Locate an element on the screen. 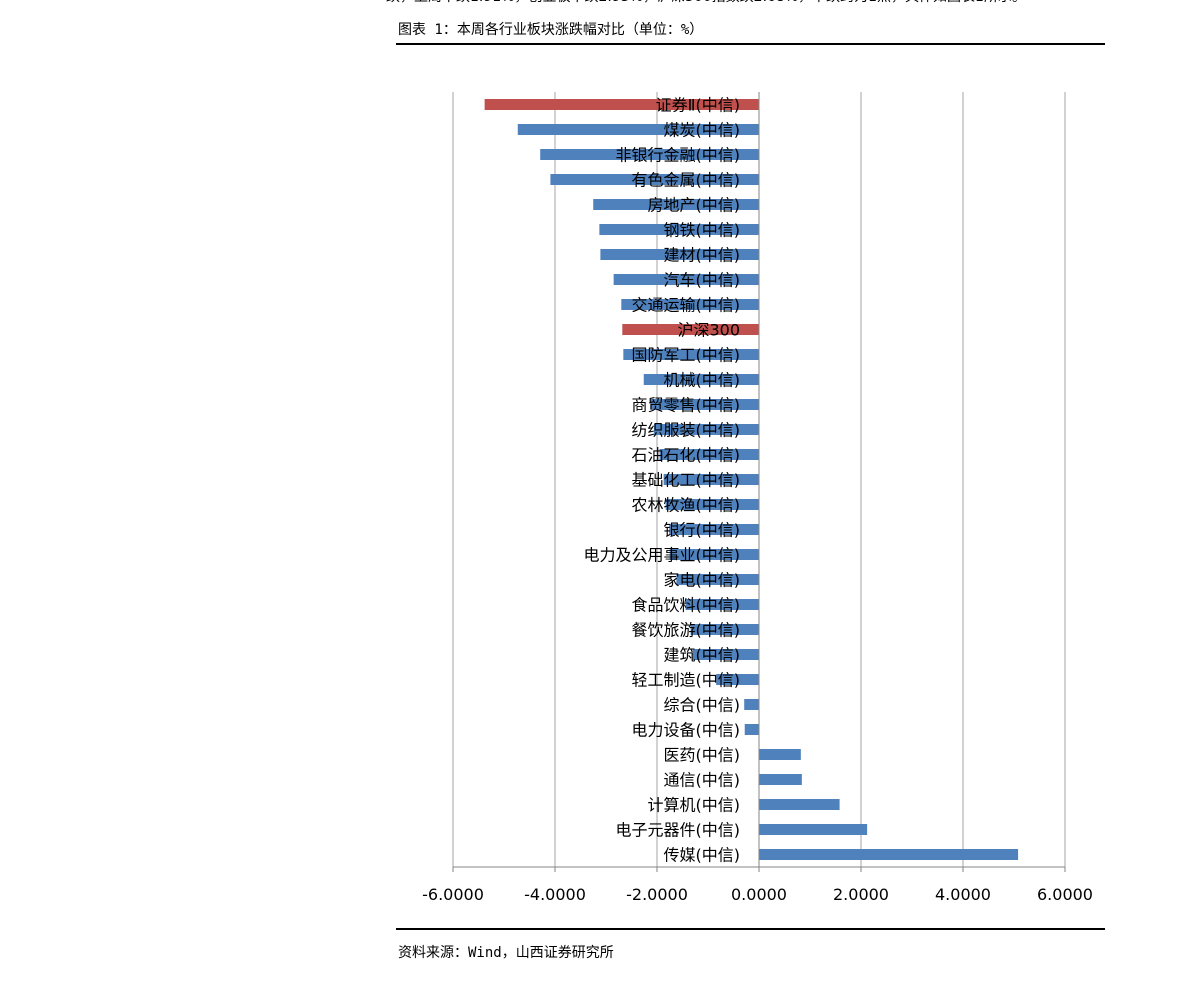 Image resolution: width=1191 pixels, height=981 pixels. top-rule is located at coordinates (750, 44).